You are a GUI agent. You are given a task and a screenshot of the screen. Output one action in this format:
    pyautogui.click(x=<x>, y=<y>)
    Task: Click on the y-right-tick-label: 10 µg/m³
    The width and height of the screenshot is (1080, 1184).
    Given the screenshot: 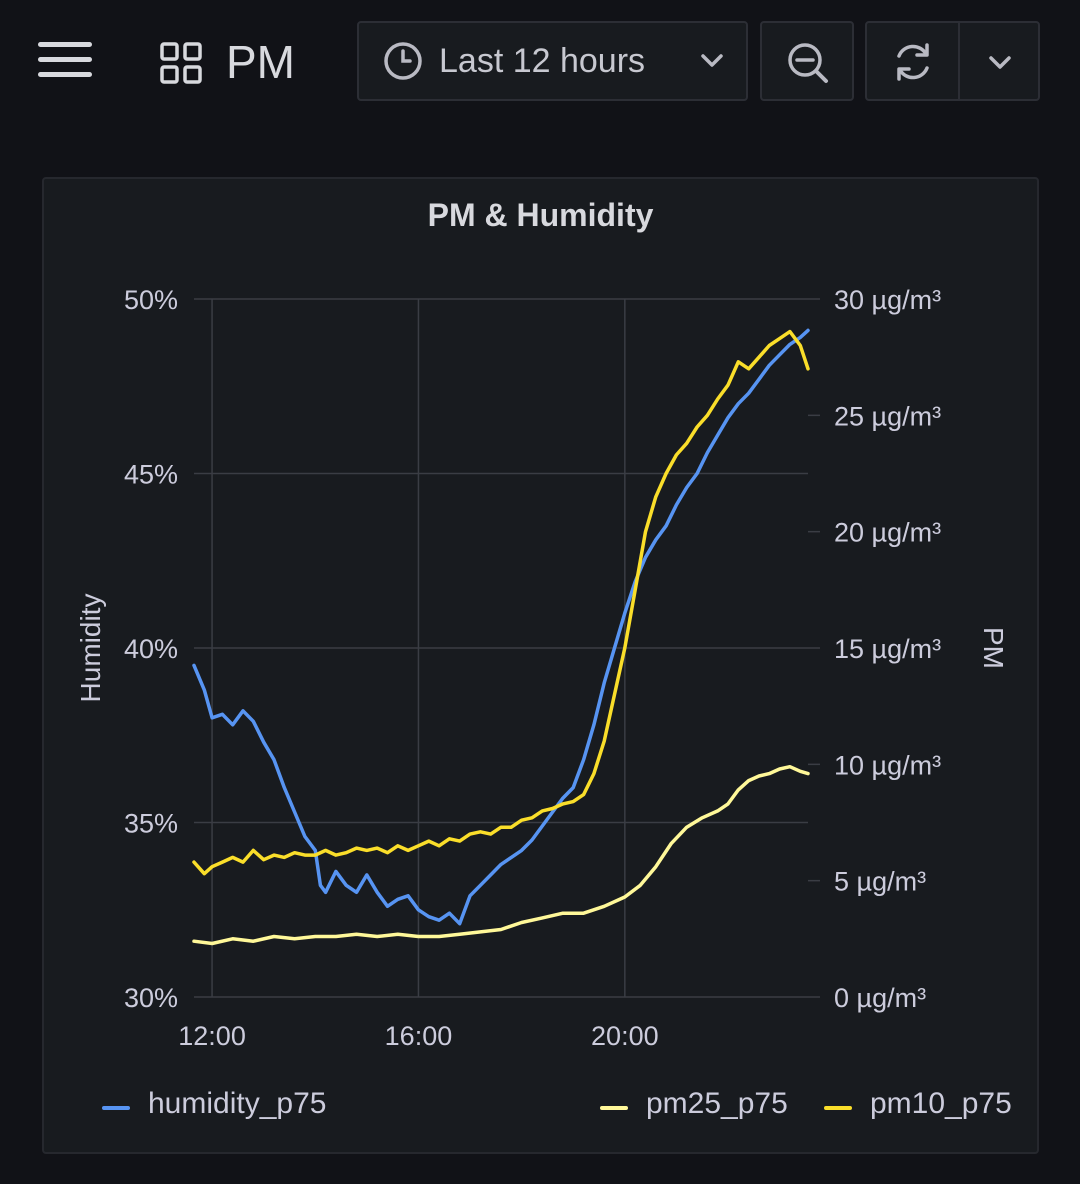 What is the action you would take?
    pyautogui.click(x=887, y=765)
    